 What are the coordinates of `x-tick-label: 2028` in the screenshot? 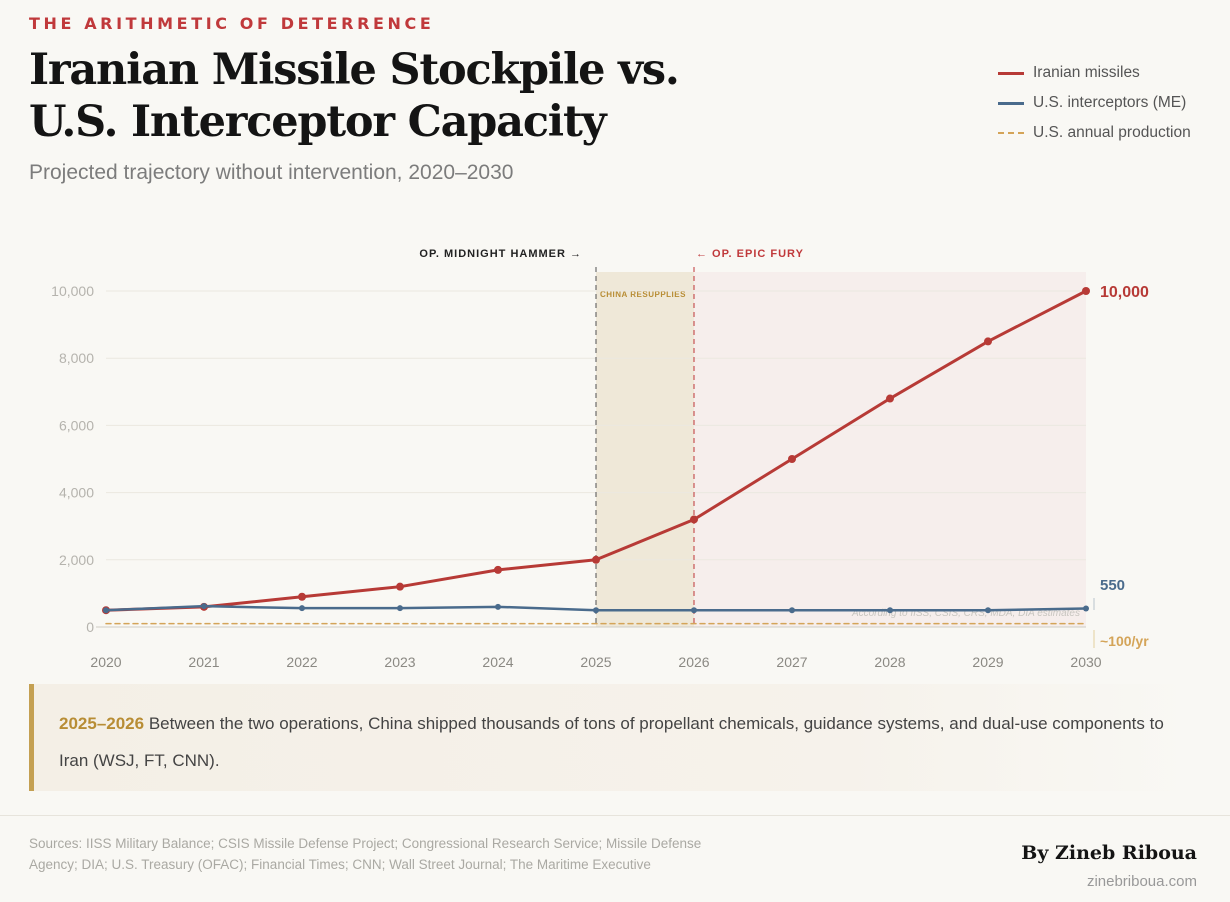 It's located at (889, 662).